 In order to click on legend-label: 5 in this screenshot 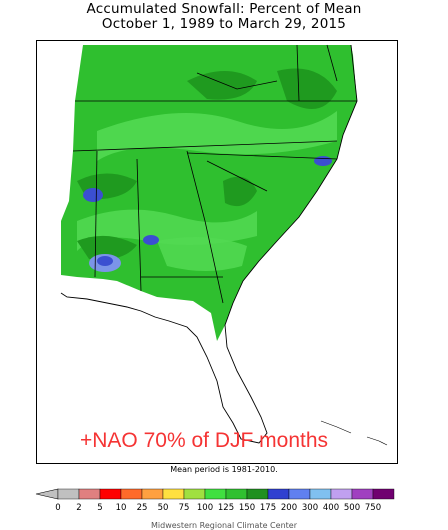, I will do `click(99, 508)`.